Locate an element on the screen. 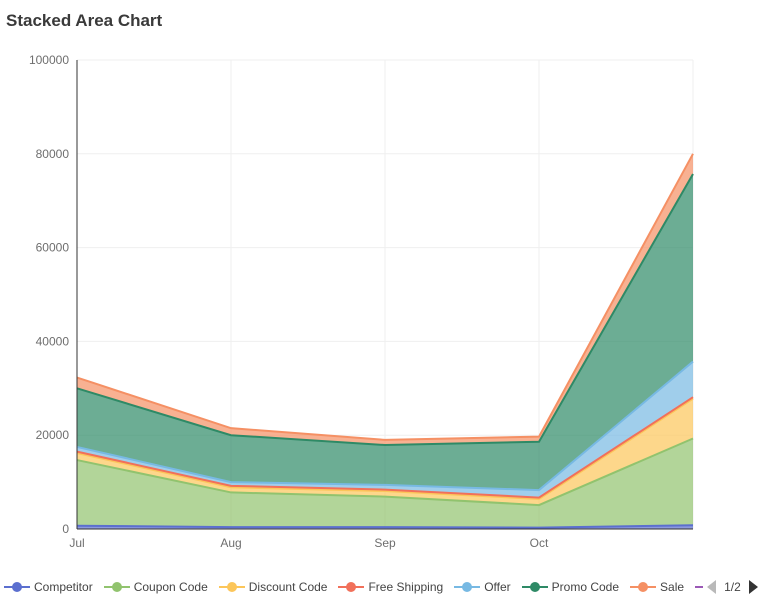  line-free-shipping is located at coordinates (385, 447).